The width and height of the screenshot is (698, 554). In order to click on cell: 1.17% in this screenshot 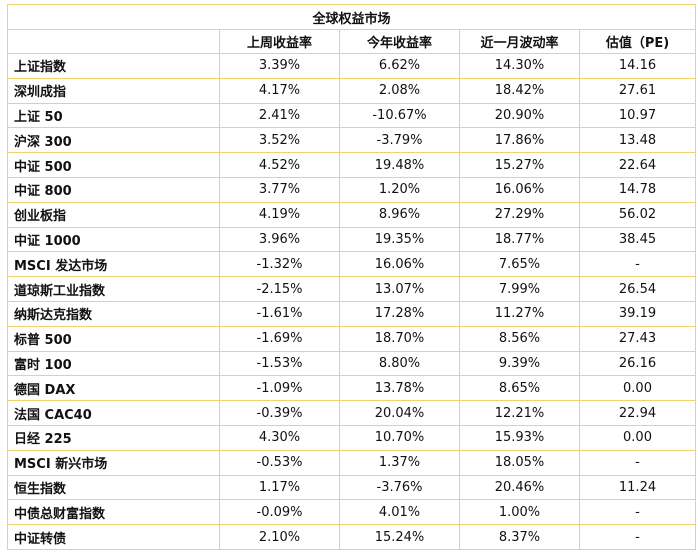, I will do `click(279, 487)`.